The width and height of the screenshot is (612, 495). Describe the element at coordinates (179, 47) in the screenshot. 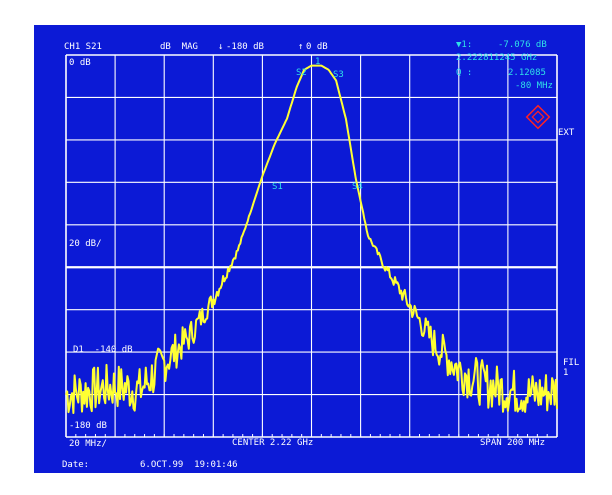

I see `format-label: dB MAG` at that location.